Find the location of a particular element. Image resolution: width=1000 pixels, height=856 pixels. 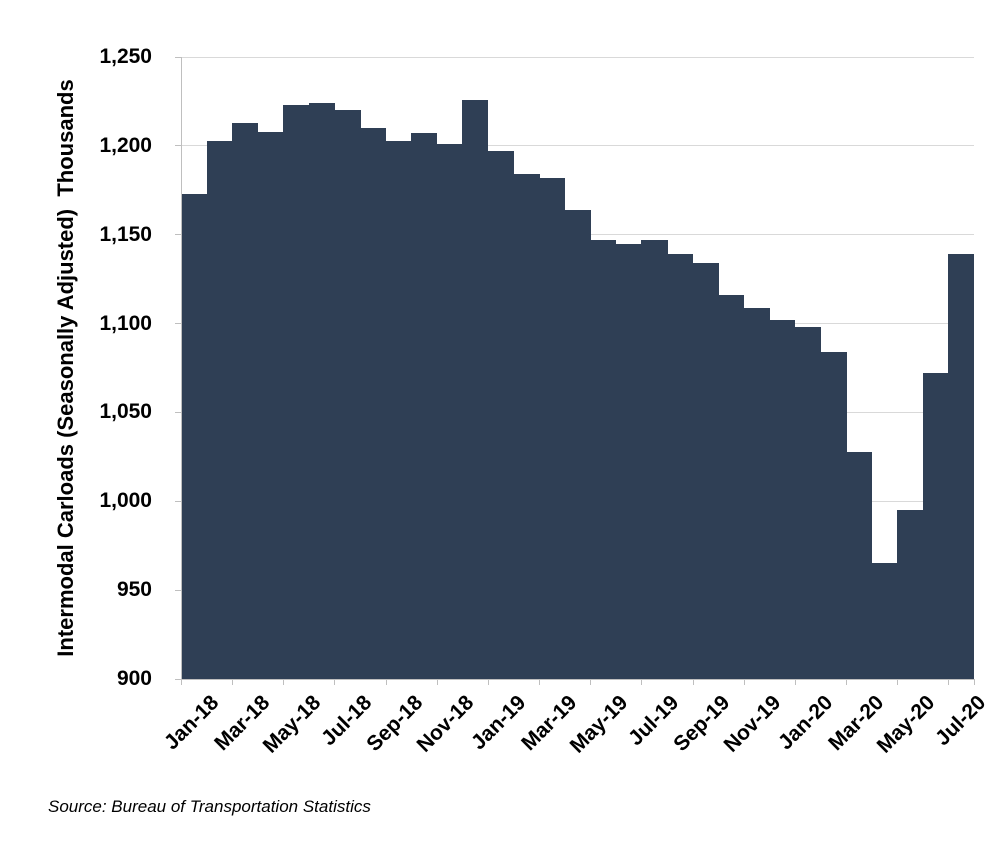

y-tick-label: 1,100 is located at coordinates (125, 323).